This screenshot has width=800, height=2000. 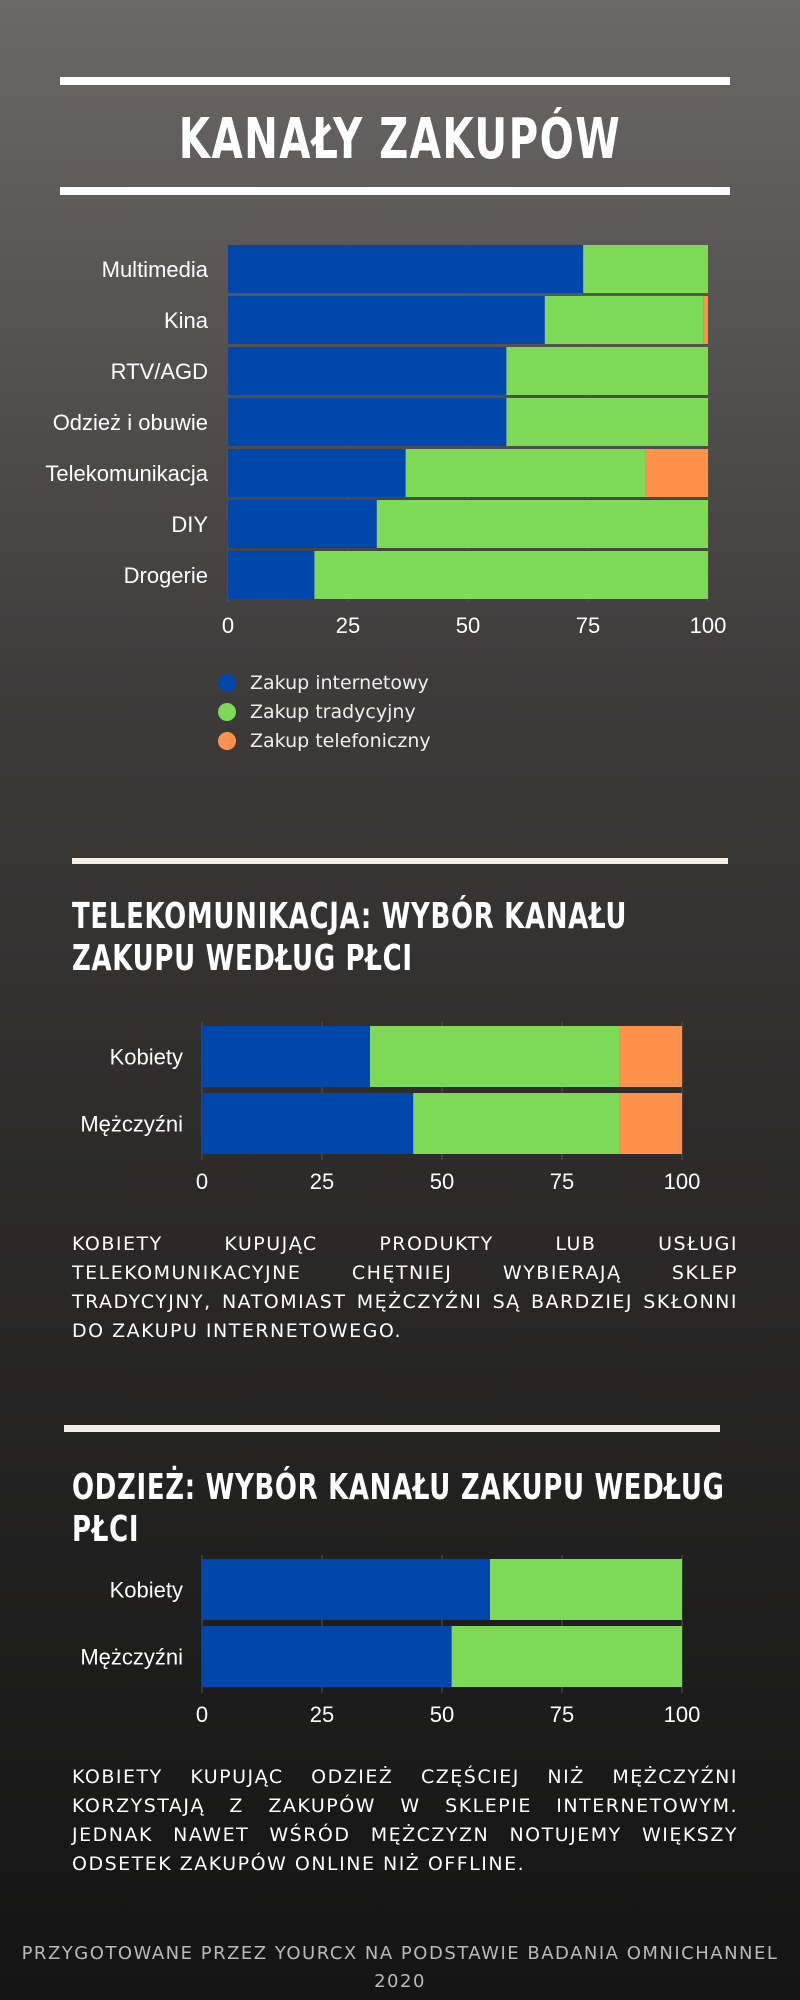 What do you see at coordinates (392, 1428) in the screenshot?
I see `section3-rule` at bounding box center [392, 1428].